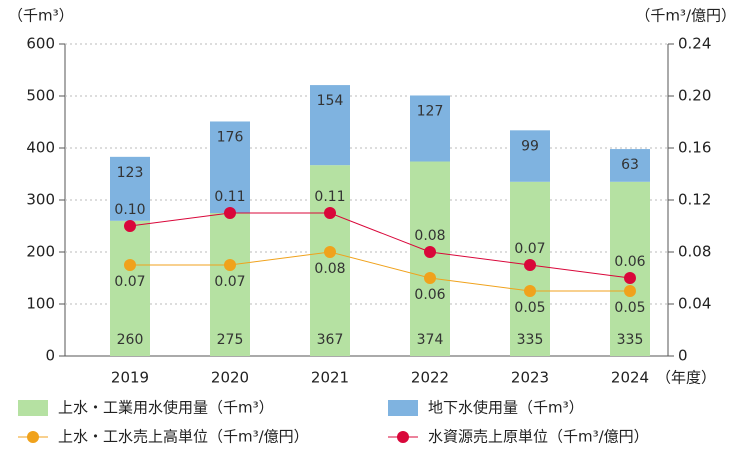 The height and width of the screenshot is (464, 740). What do you see at coordinates (40, 96) in the screenshot?
I see `y-tick-label: 500` at bounding box center [40, 96].